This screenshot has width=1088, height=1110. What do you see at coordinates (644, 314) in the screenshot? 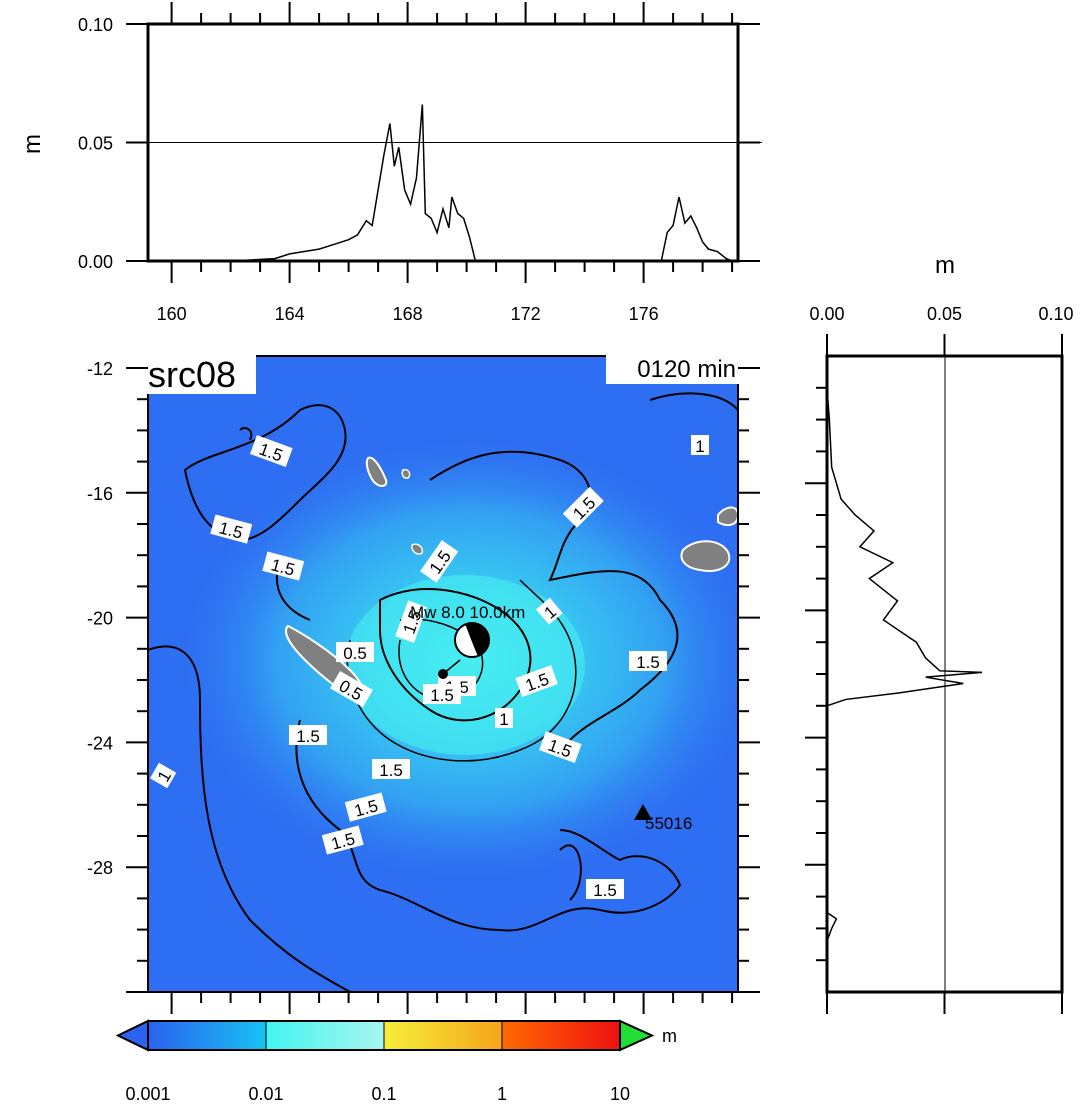
I see `top-profile-xtick-label: 176` at bounding box center [644, 314].